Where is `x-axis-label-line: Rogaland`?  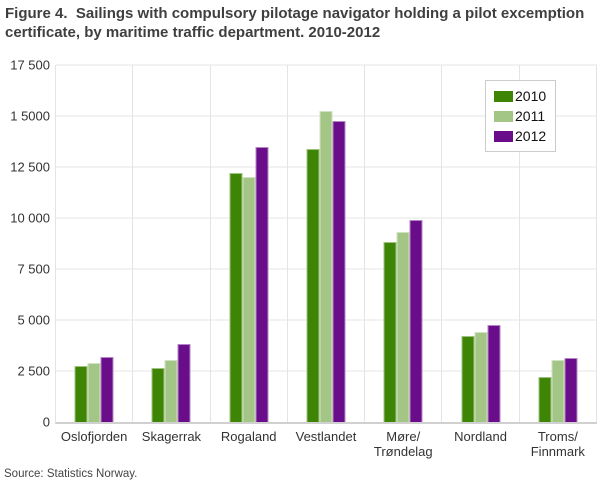
x-axis-label-line: Rogaland is located at coordinates (248, 436).